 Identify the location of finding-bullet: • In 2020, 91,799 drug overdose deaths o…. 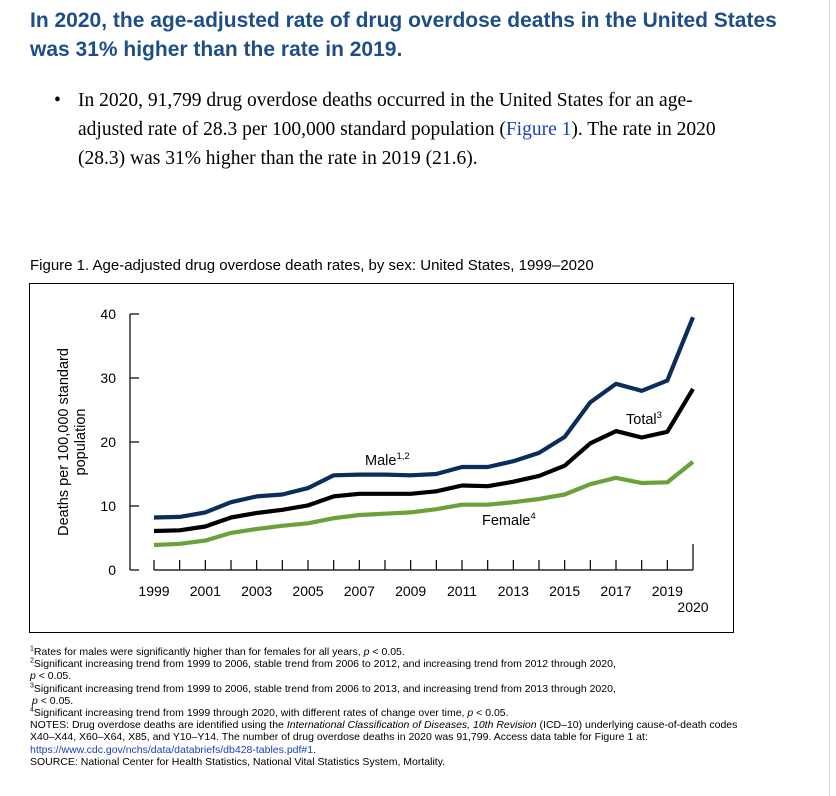
(400, 129).